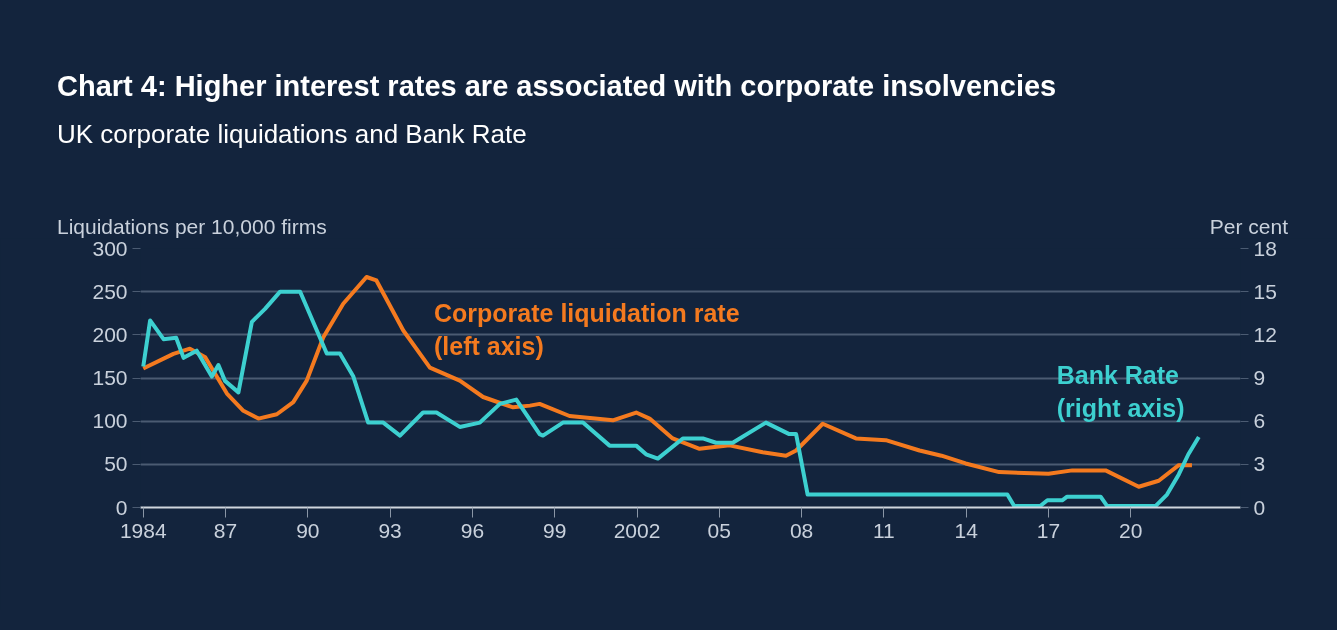  What do you see at coordinates (1048, 530) in the screenshot?
I see `x-tick-label: 17` at bounding box center [1048, 530].